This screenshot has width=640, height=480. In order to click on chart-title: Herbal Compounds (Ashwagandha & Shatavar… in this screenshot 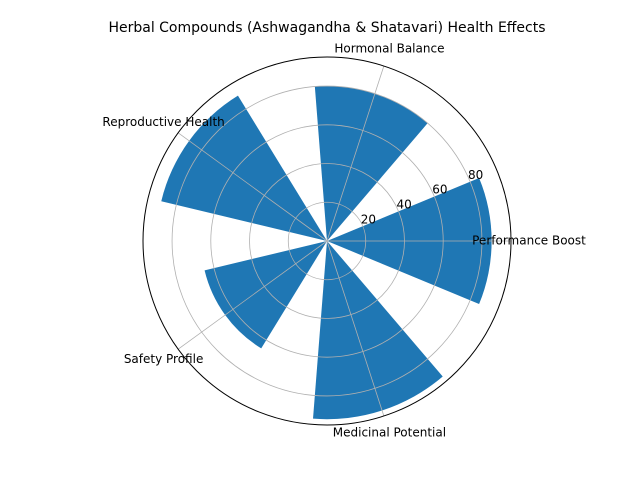, I will do `click(326, 28)`.